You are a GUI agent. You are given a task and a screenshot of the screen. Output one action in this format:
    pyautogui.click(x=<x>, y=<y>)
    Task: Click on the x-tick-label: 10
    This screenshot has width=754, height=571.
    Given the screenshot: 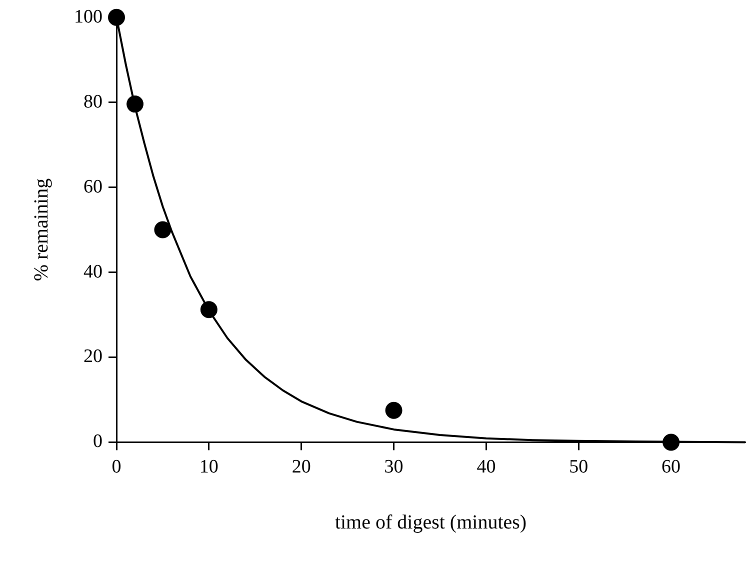 What is the action you would take?
    pyautogui.click(x=208, y=467)
    